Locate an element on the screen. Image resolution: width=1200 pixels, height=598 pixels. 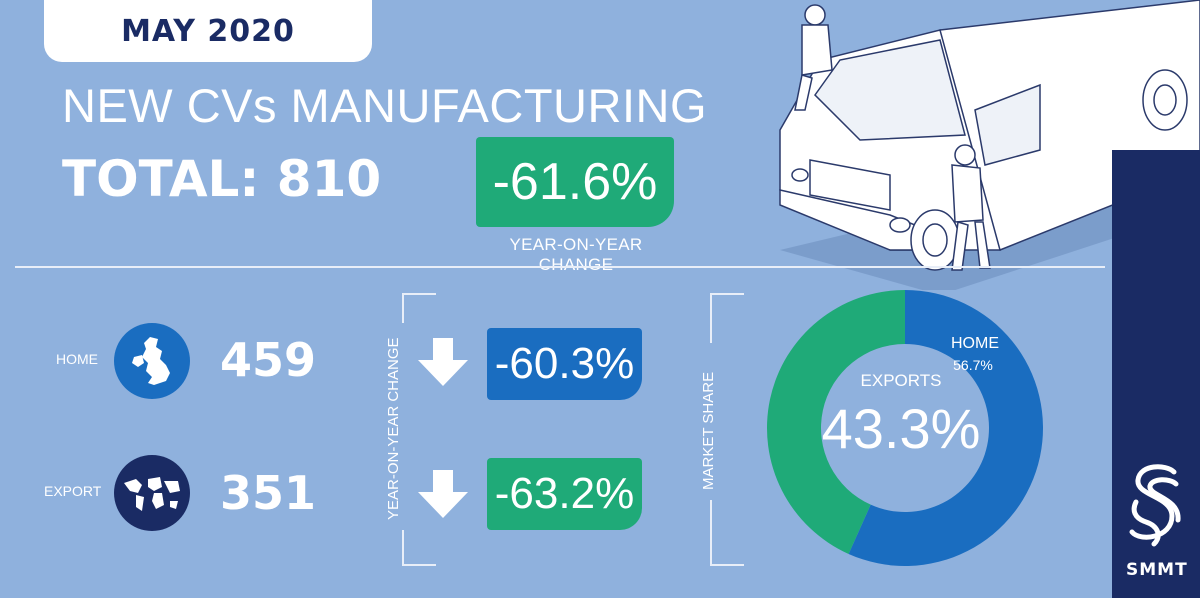
donut-label-exports: EXPORTS is located at coordinates (901, 380).